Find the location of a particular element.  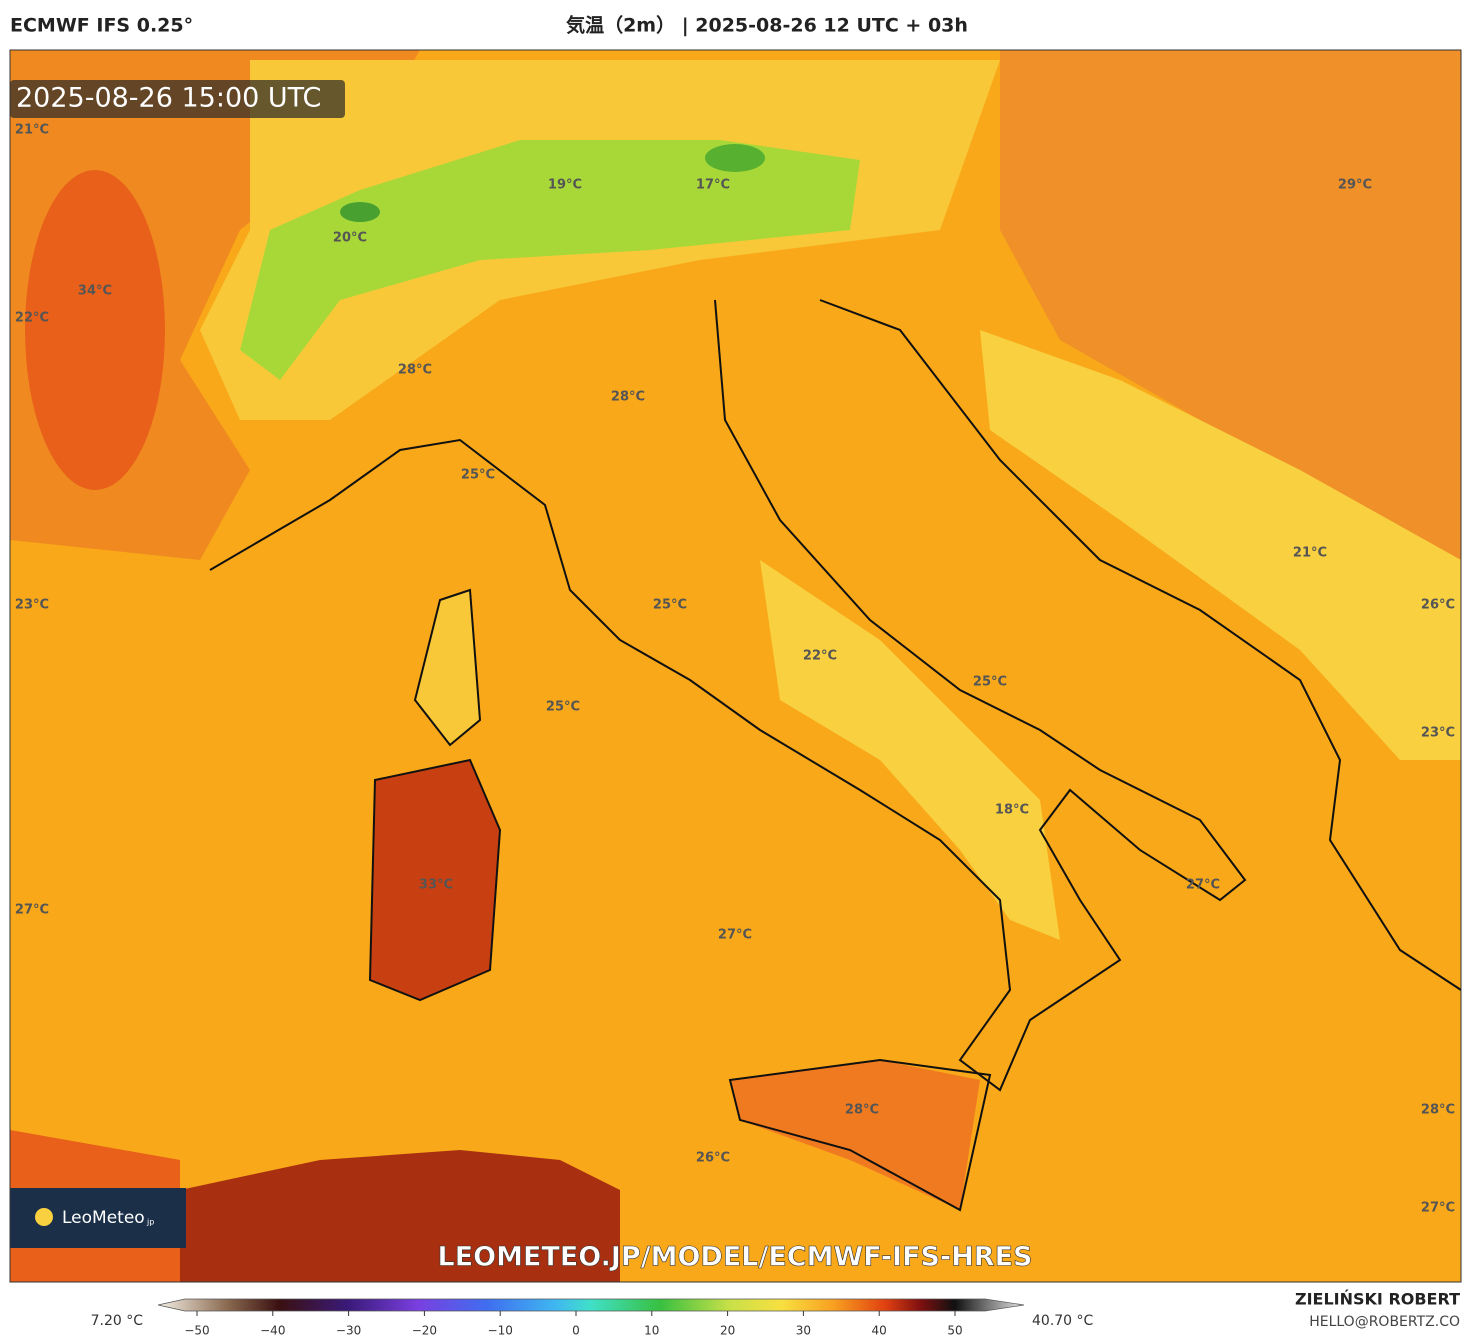

valid-time: 2025-08-26 15:00 UTC is located at coordinates (168, 98).